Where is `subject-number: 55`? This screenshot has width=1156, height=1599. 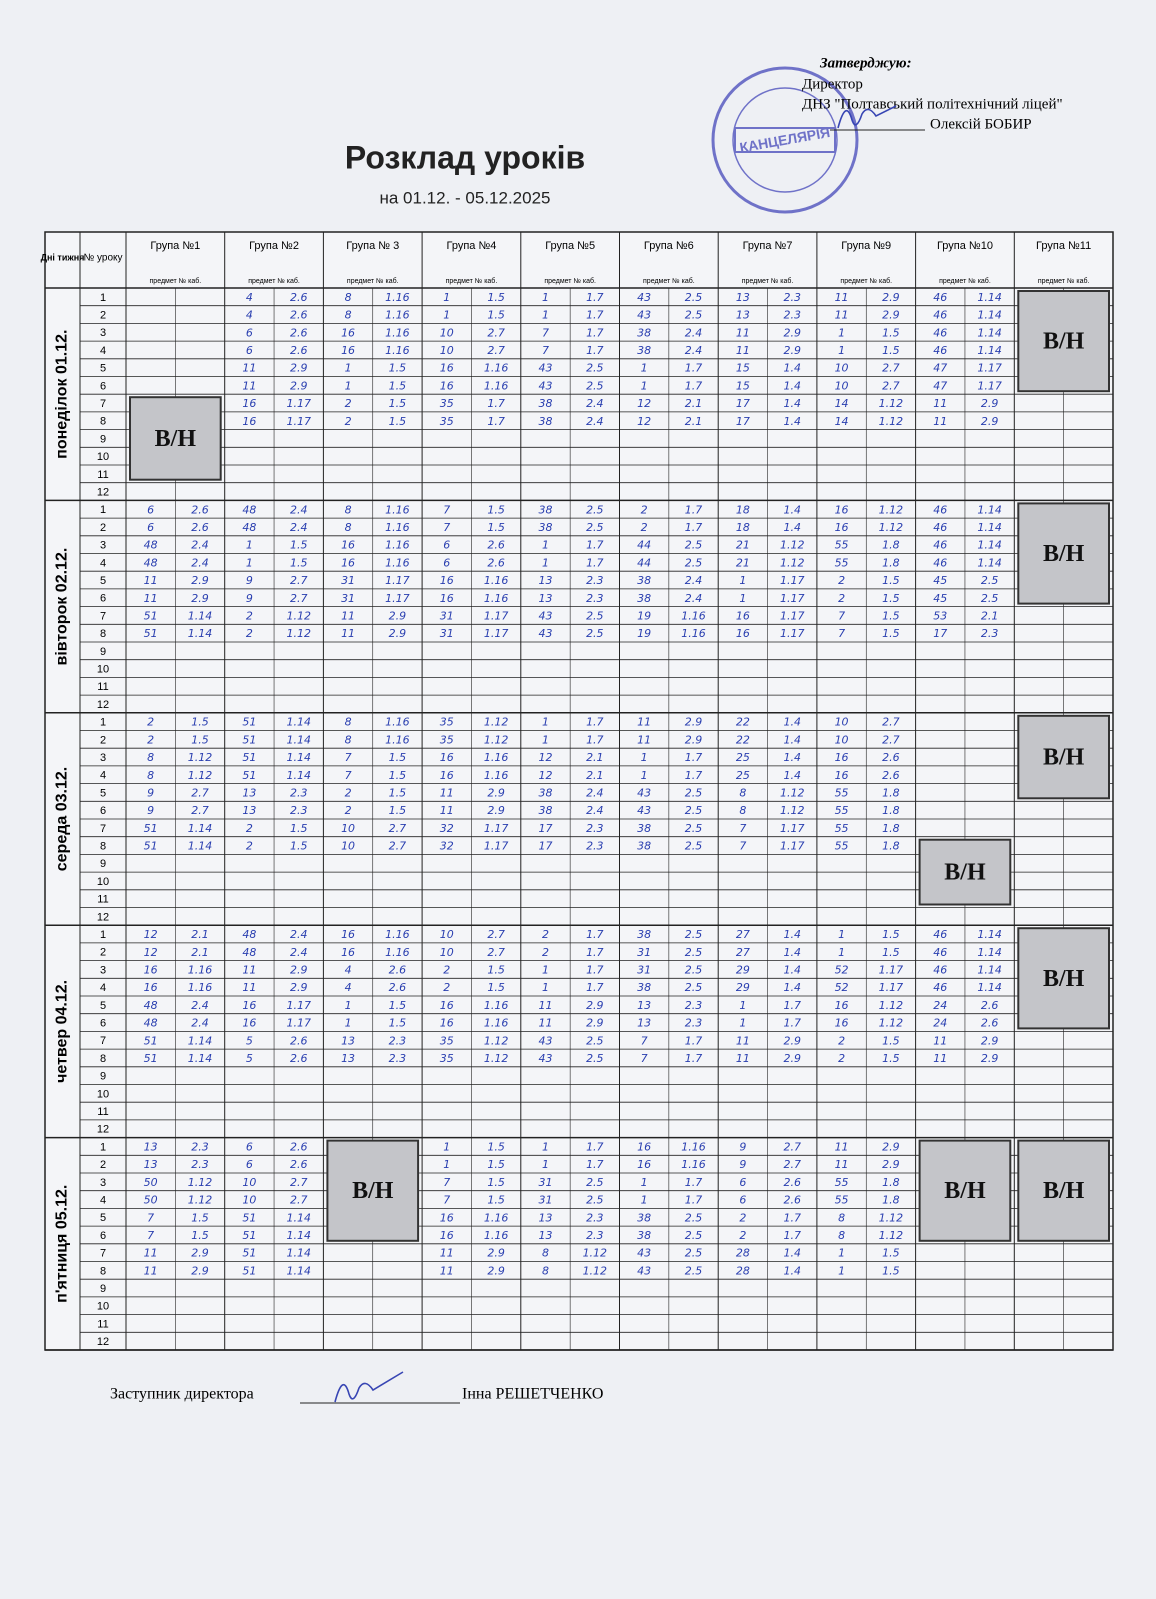
subject-number: 55 is located at coordinates (842, 545).